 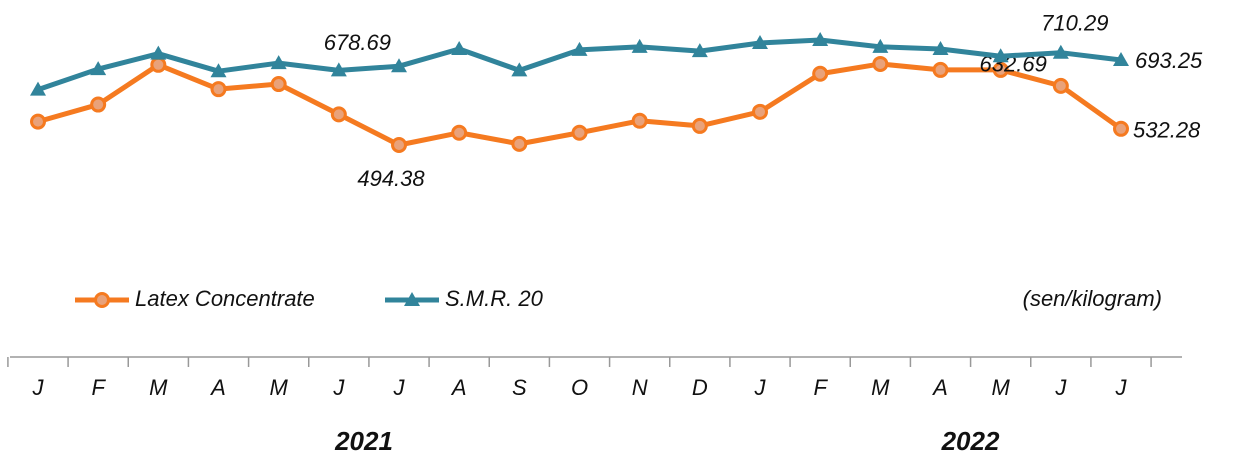 What do you see at coordinates (1167, 130) in the screenshot?
I see `data-label: 532.28` at bounding box center [1167, 130].